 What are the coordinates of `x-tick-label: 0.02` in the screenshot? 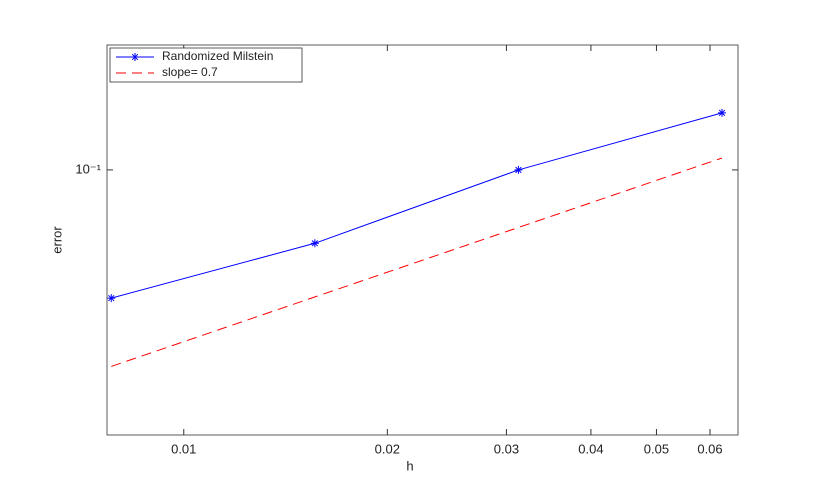 It's located at (387, 448).